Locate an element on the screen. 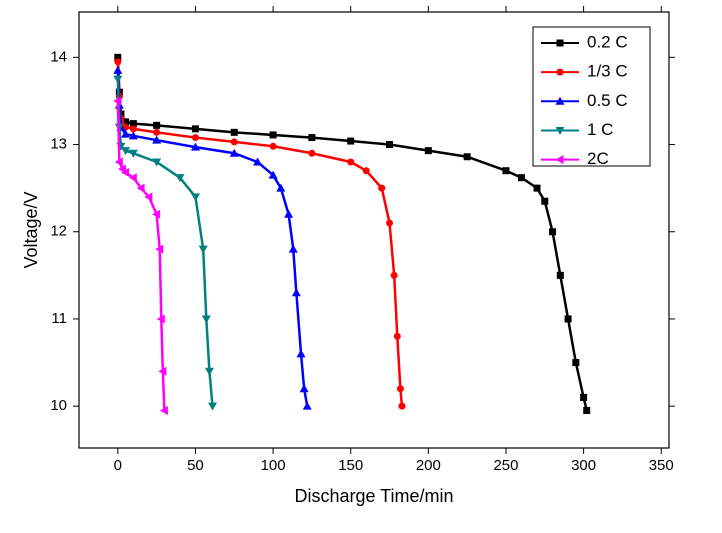 This screenshot has height=533, width=722. legend-label: 0.5 C is located at coordinates (607, 100).